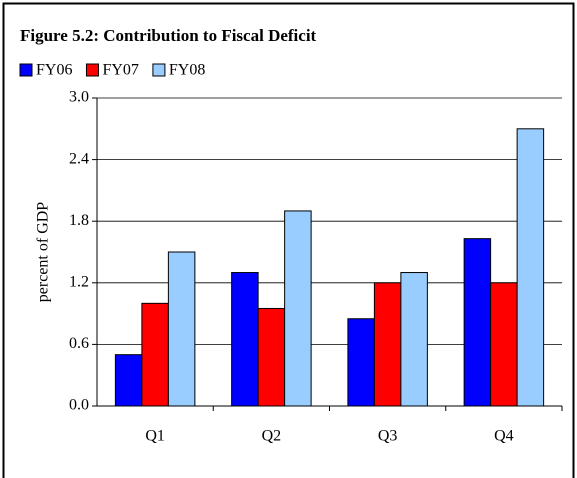 This screenshot has width=577, height=478. What do you see at coordinates (187, 70) in the screenshot?
I see `legend-label: FY08` at bounding box center [187, 70].